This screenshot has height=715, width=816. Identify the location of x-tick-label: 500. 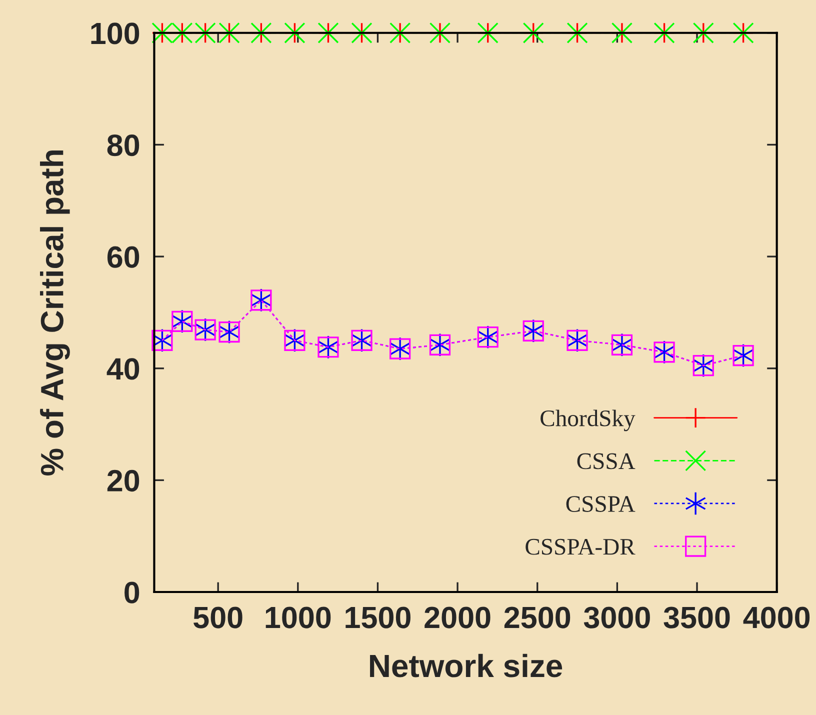
(218, 617).